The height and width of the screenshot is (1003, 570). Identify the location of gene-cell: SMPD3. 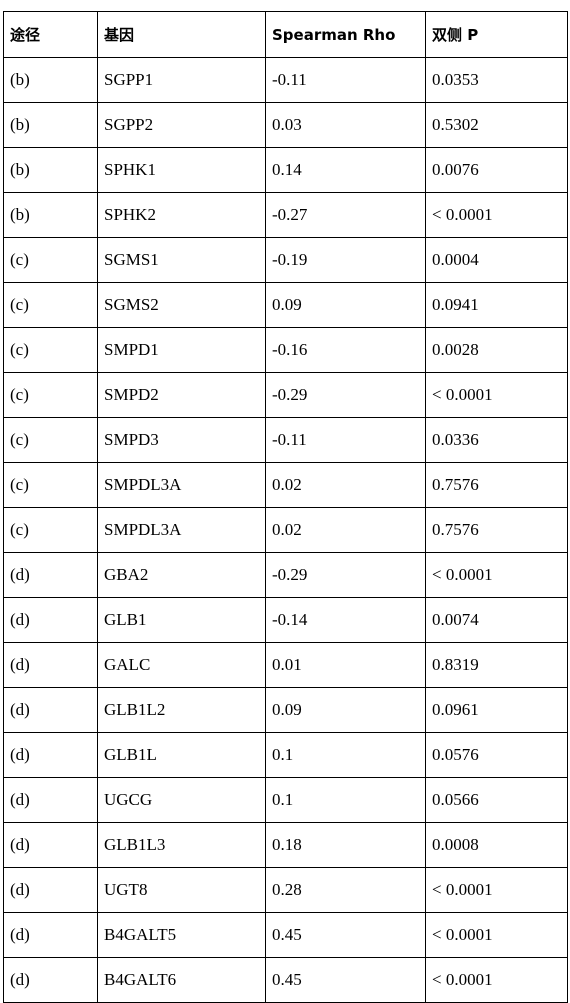
(181, 440).